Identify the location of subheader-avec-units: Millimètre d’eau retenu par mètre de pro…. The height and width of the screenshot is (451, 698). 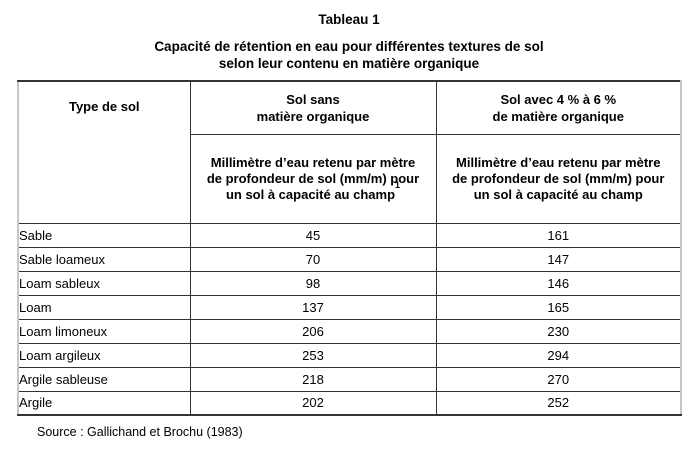
(558, 178).